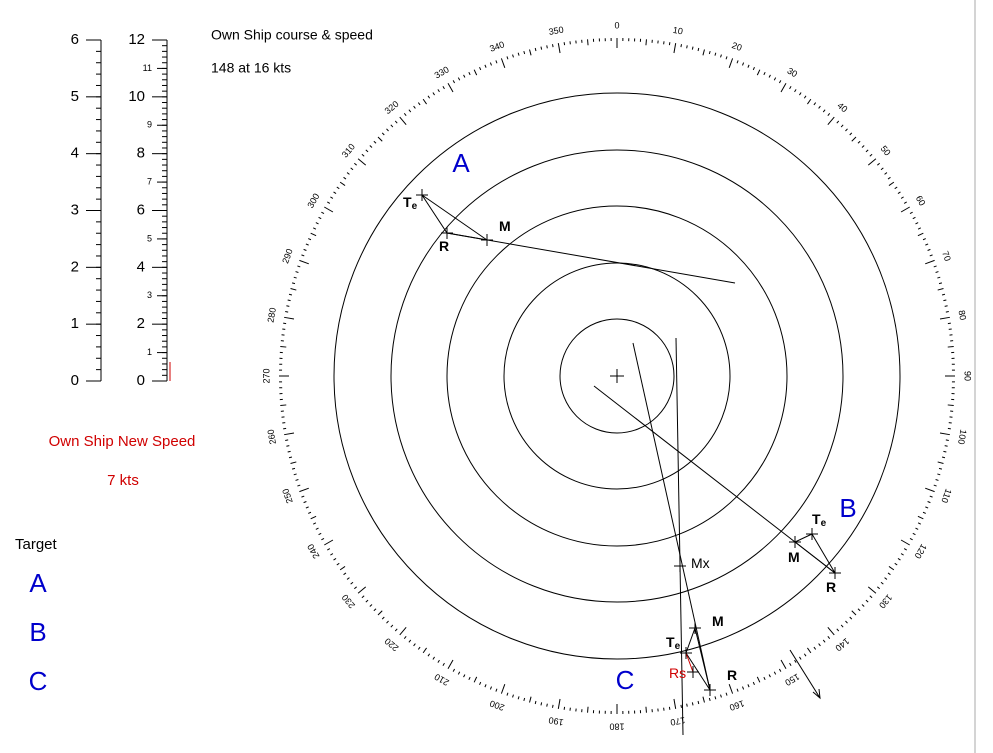 This screenshot has height=753, width=993. What do you see at coordinates (678, 646) in the screenshot?
I see `point-label-sub: e` at bounding box center [678, 646].